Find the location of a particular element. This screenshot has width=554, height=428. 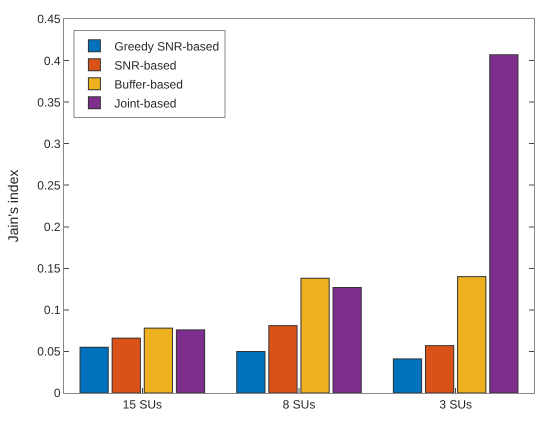

y-tick-label: 0 is located at coordinates (57, 393).